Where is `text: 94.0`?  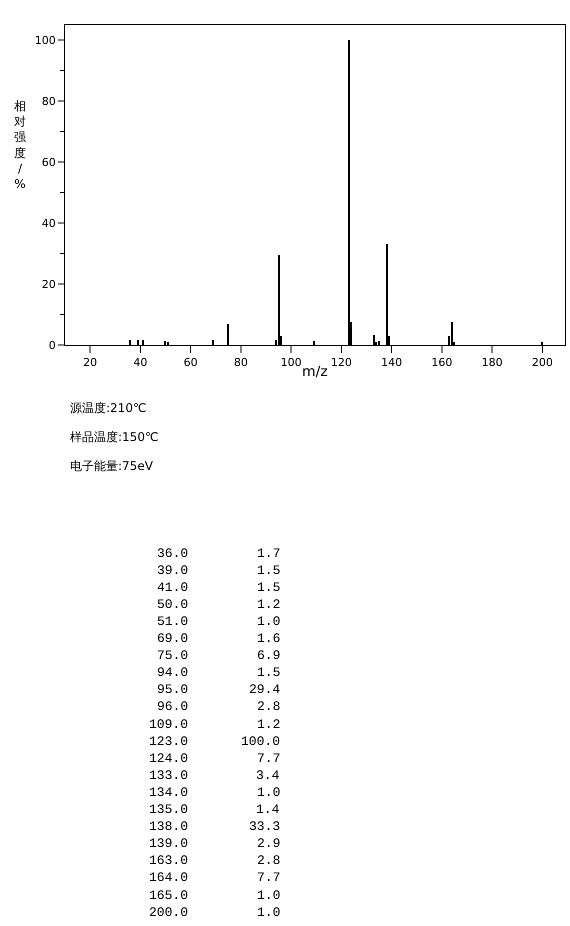
text: 94.0 is located at coordinates (172, 672).